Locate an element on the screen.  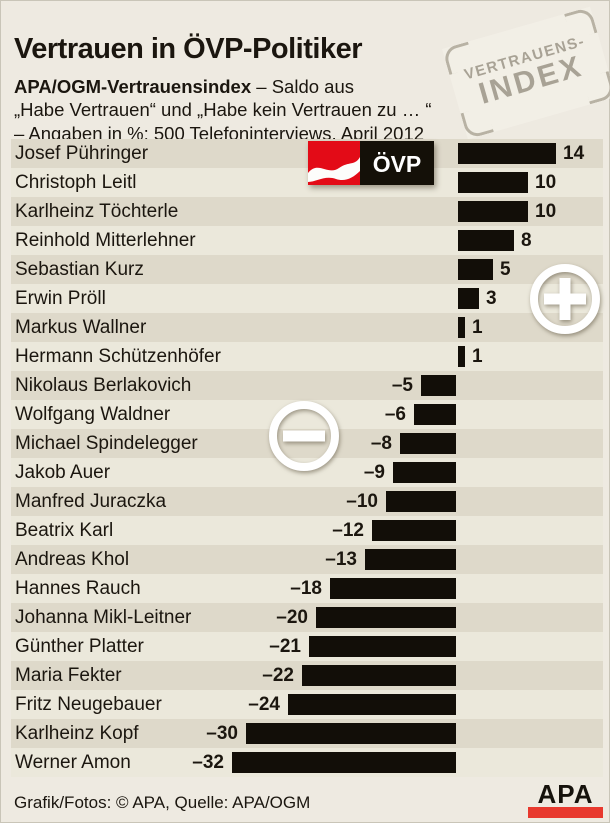
value-label: 14 is located at coordinates (574, 153).